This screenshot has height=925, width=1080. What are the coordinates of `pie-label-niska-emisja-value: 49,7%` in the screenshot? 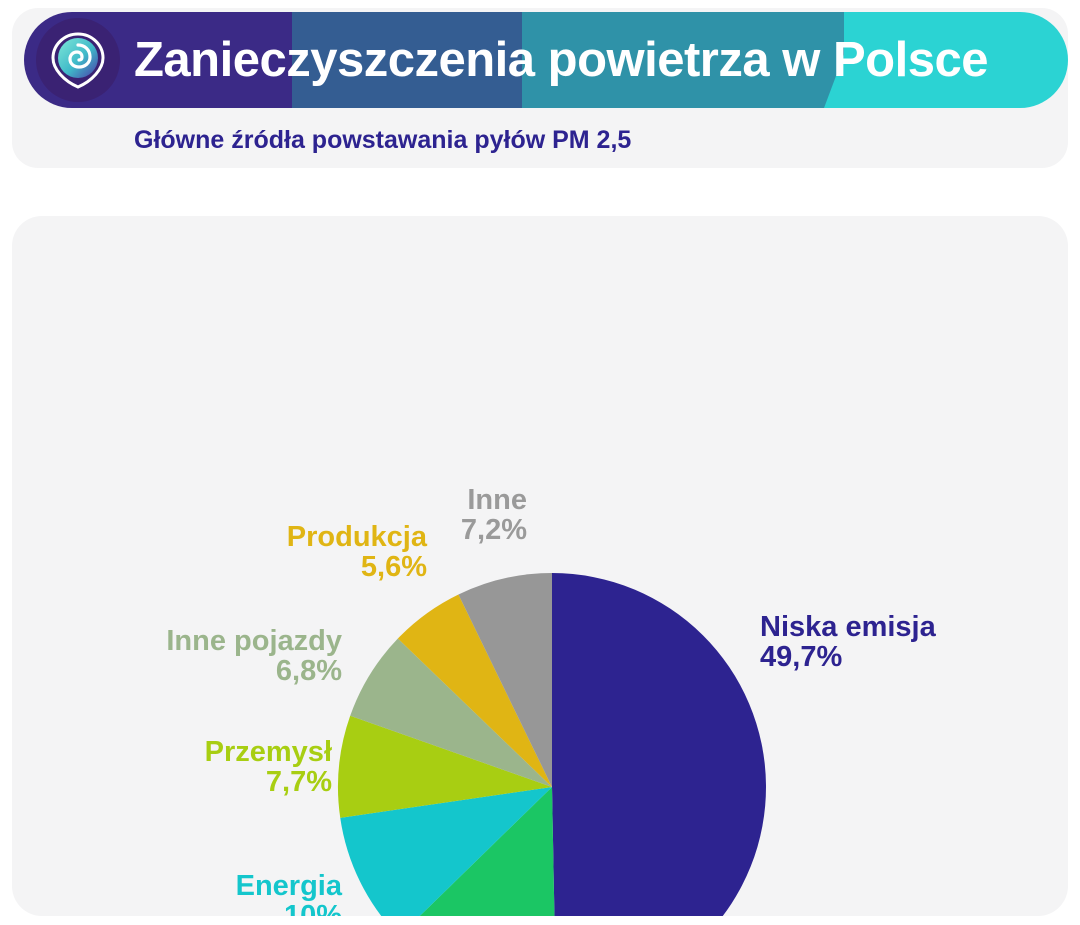 It's located at (801, 657).